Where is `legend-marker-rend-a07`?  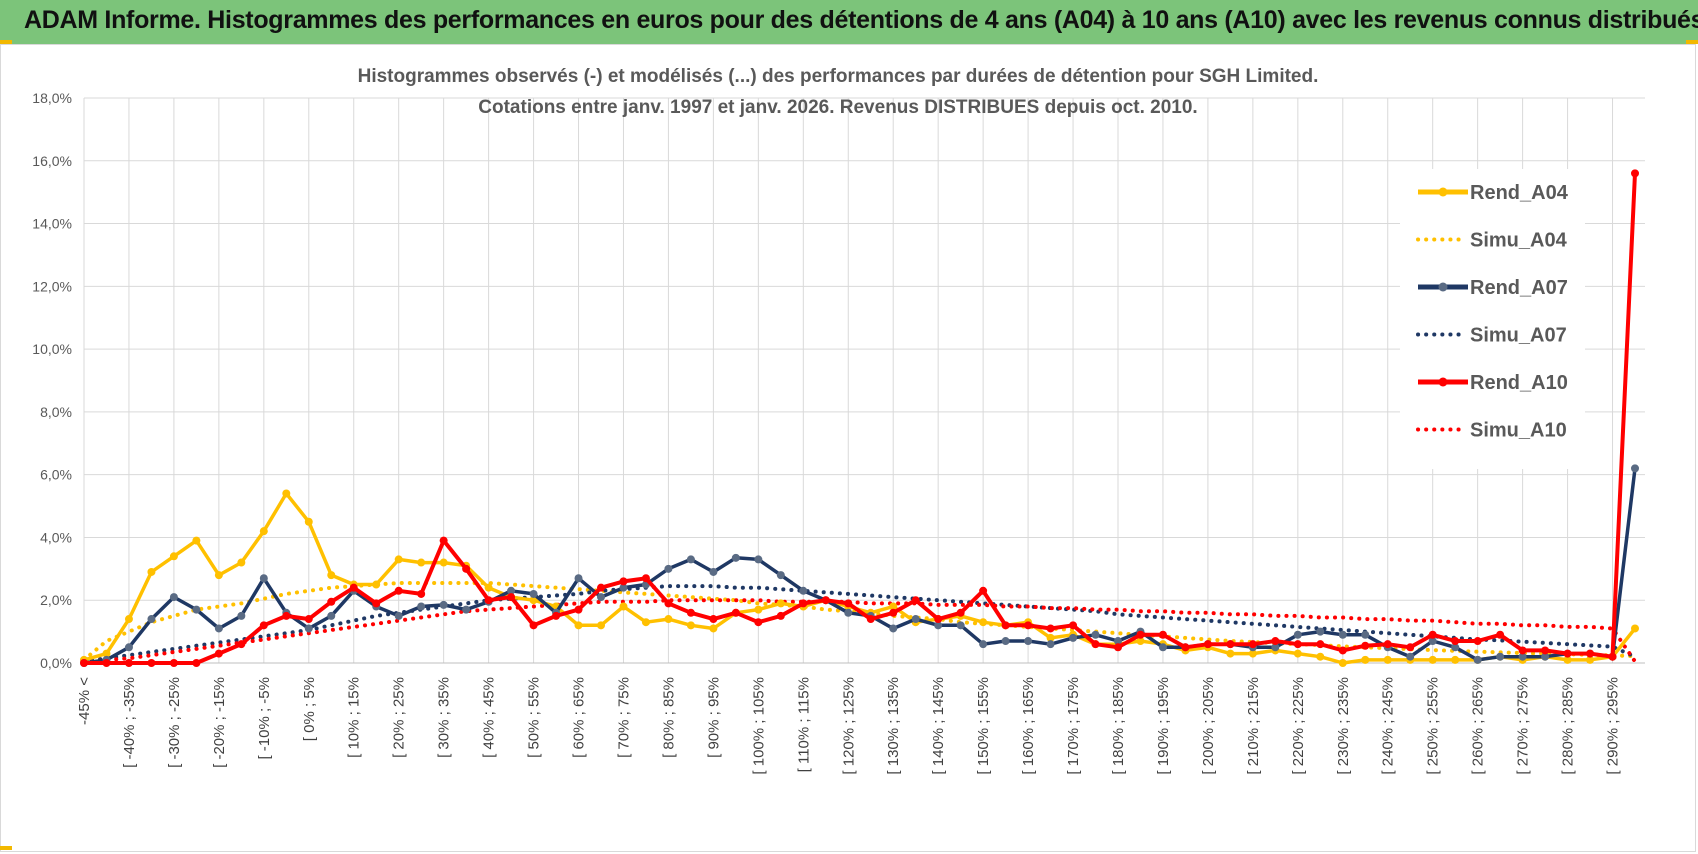
legend-marker-rend-a07 is located at coordinates (1443, 287).